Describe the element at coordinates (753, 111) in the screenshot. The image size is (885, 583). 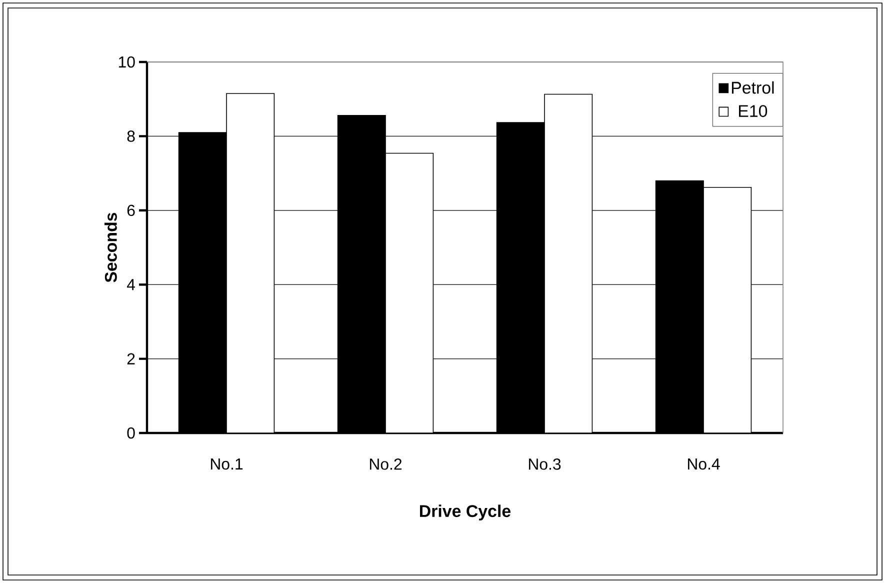
I see `legend-label: E10` at that location.